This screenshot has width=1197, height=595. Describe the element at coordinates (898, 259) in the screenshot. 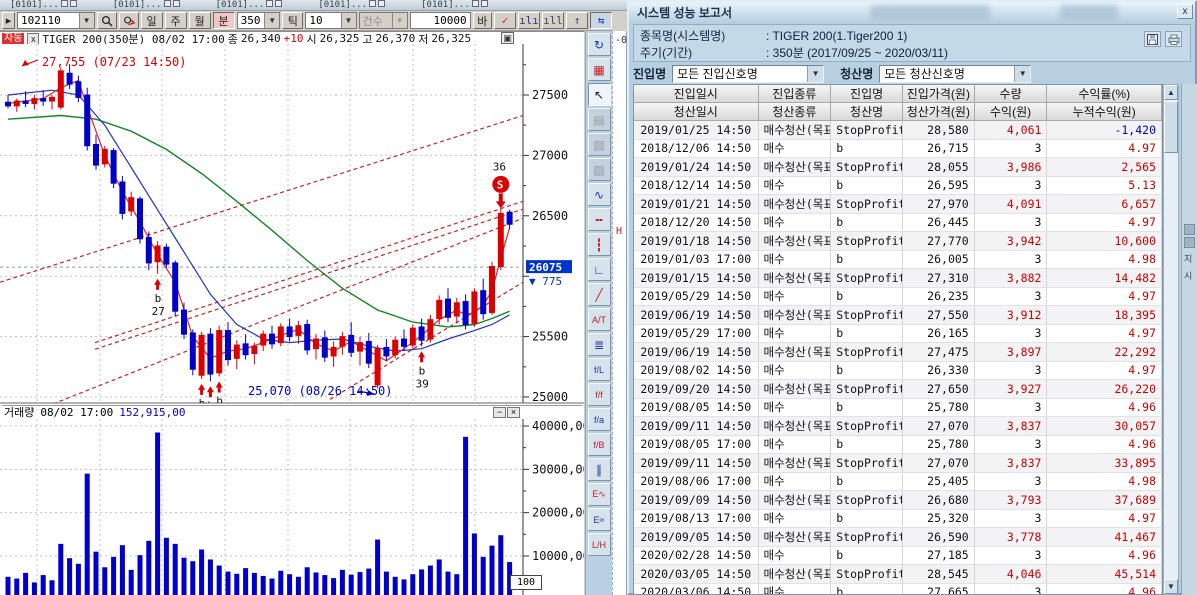

I see `table-row: 2019/01/03 17:00 매수 b 26,005 3 4.98` at that location.